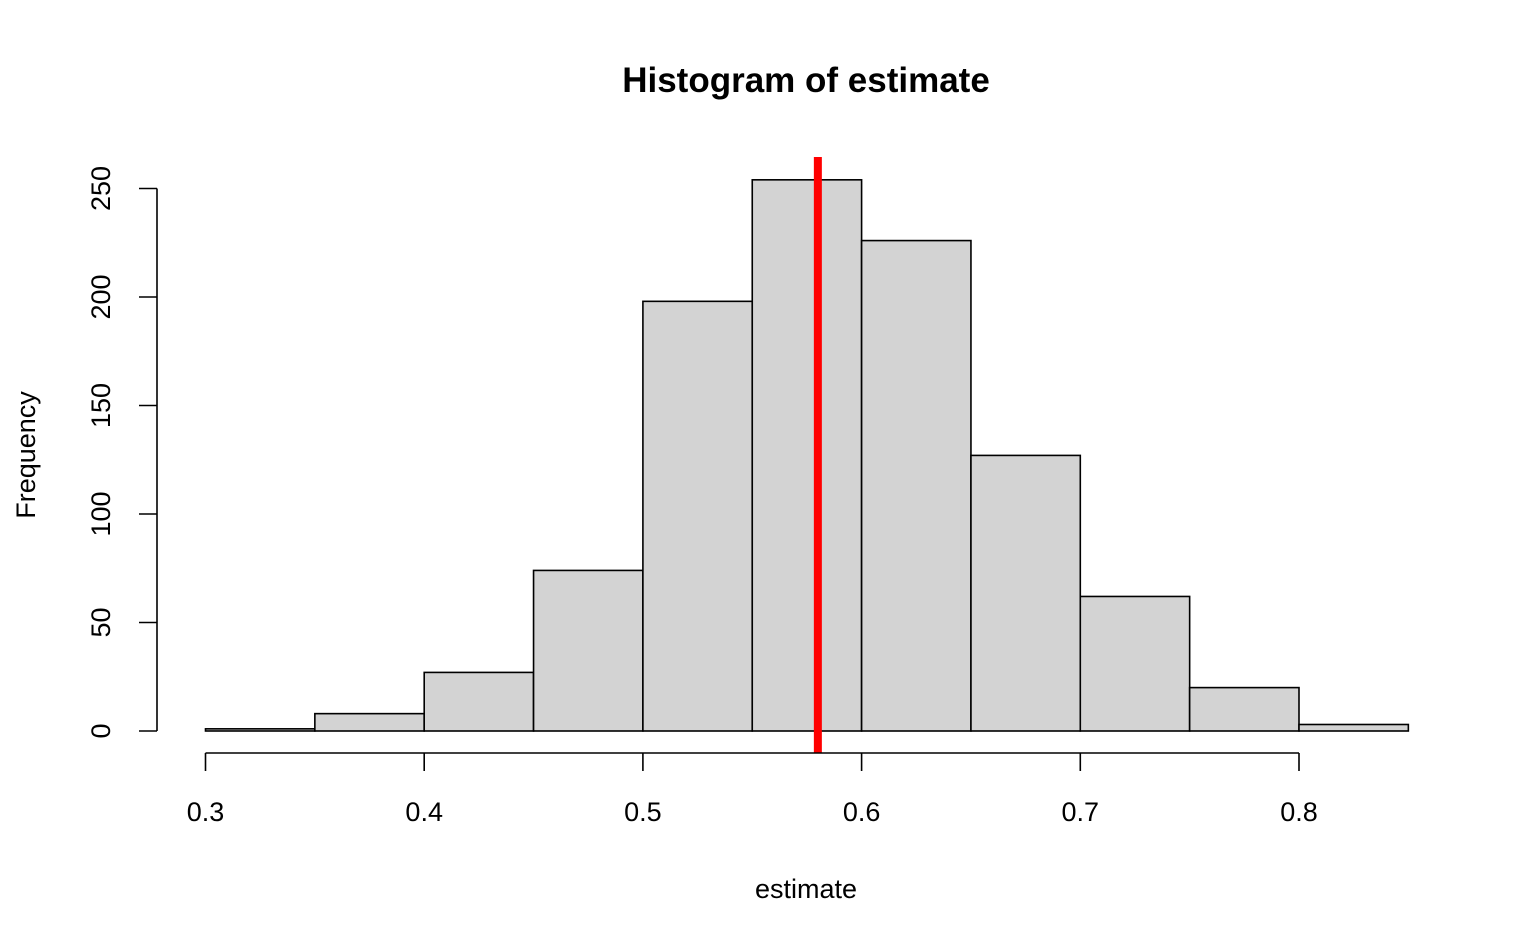 The width and height of the screenshot is (1536, 949). What do you see at coordinates (806, 80) in the screenshot?
I see `chart-title: Histogram of estimate` at bounding box center [806, 80].